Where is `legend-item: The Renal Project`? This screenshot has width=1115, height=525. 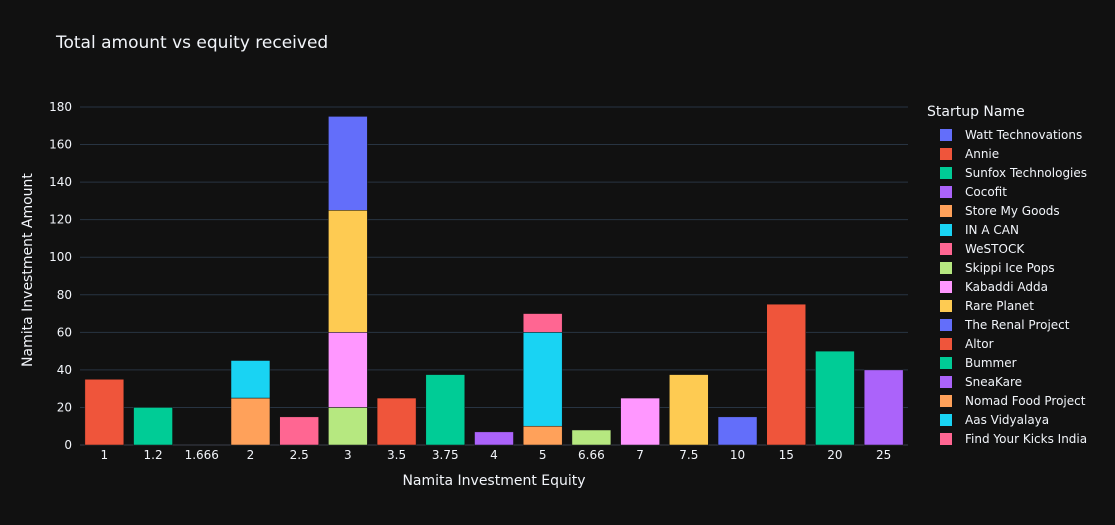
legend-item: The Renal Project is located at coordinates (1007, 324).